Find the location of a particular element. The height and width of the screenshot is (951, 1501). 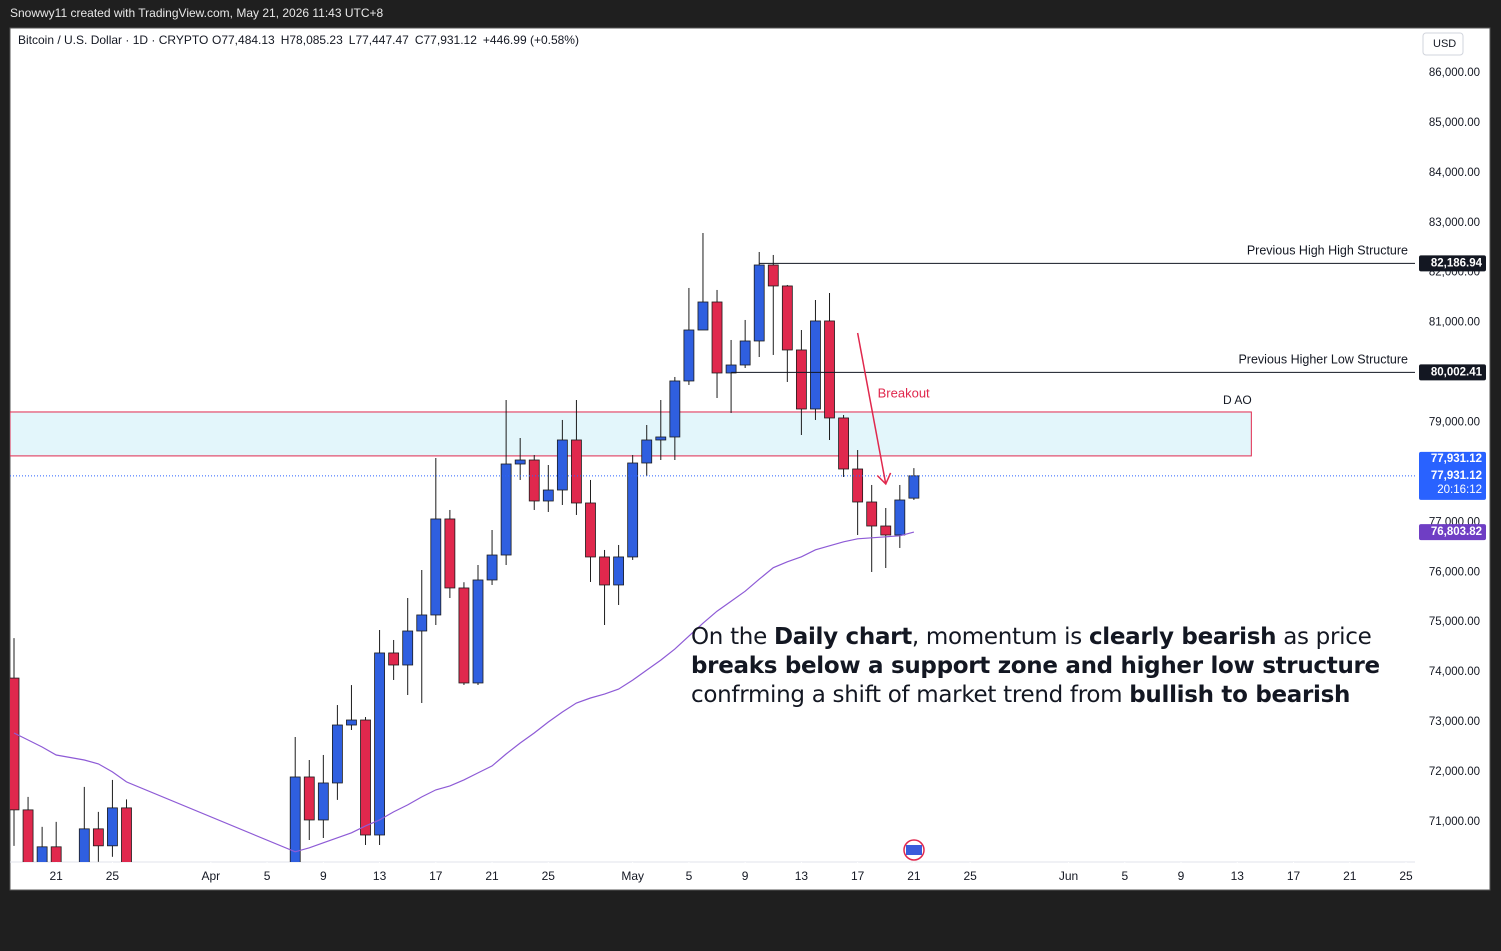

y-tick-label: 73,000.00 is located at coordinates (1454, 722).